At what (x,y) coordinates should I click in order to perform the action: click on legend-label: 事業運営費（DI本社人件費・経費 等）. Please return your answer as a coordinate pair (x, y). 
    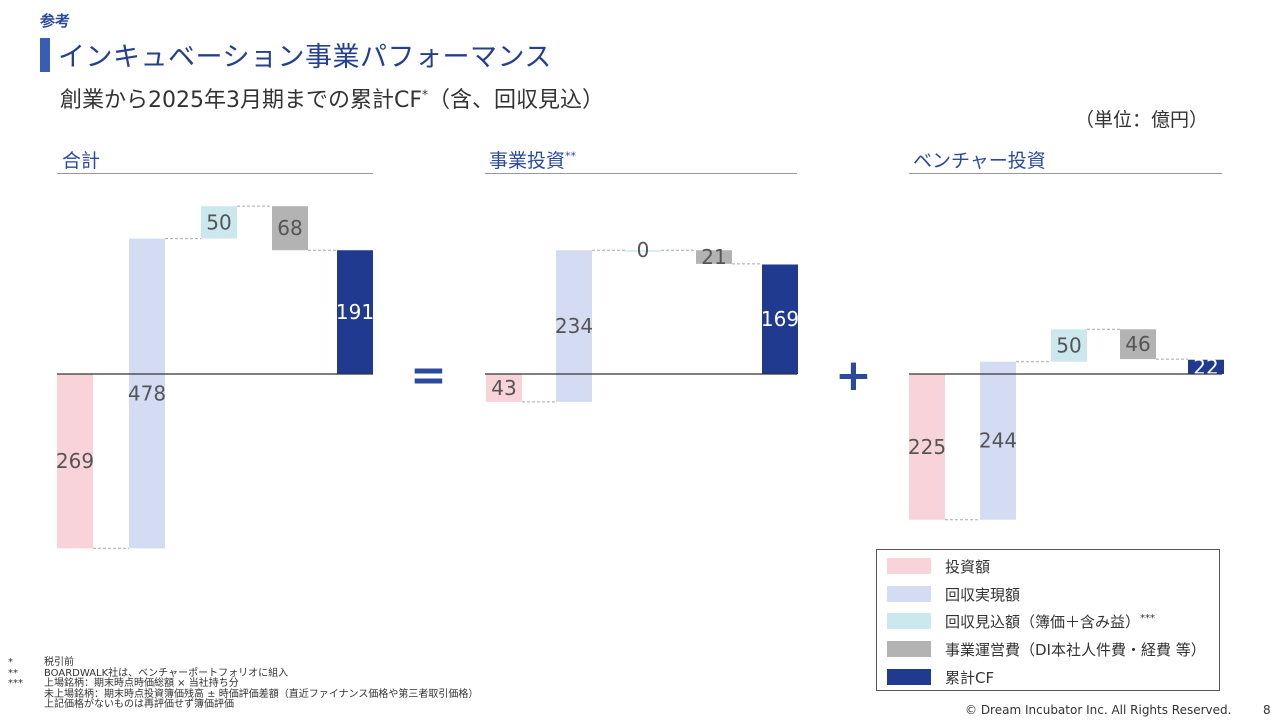
    Looking at the image, I should click on (1075, 649).